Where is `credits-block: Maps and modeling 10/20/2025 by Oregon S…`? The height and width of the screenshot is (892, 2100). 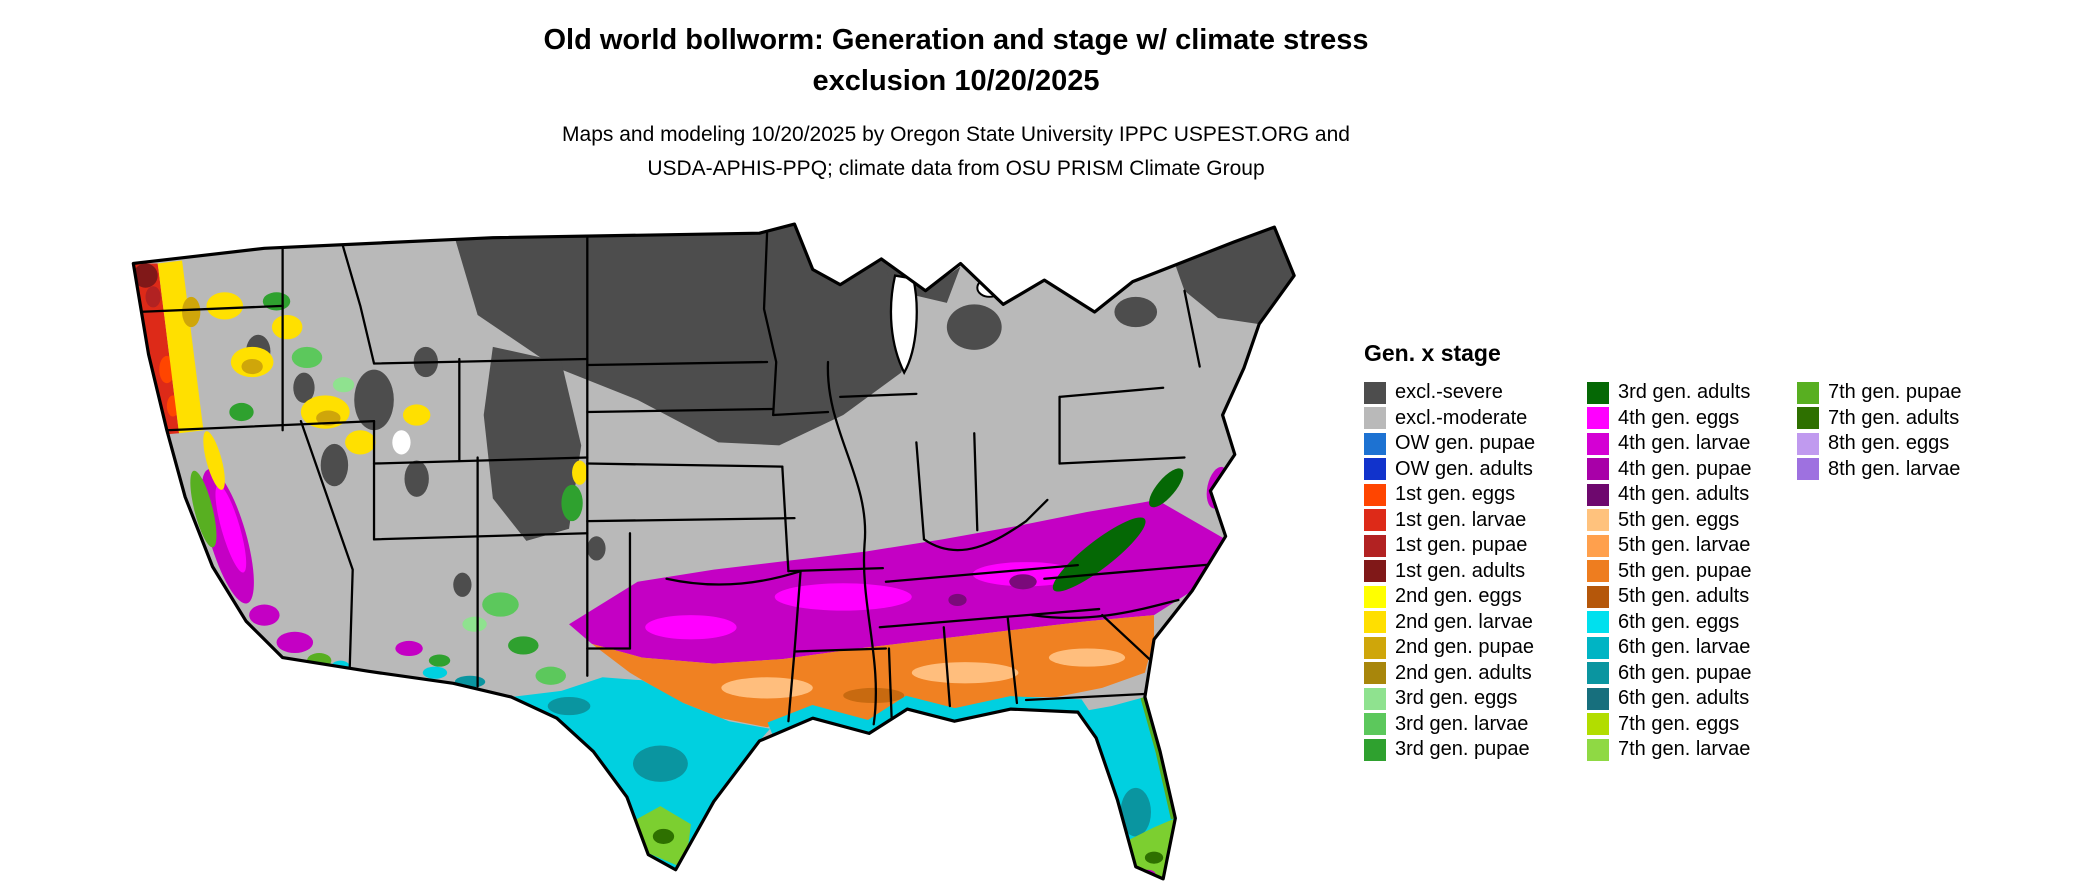 credits-block: Maps and modeling 10/20/2025 by Oregon S… is located at coordinates (956, 152).